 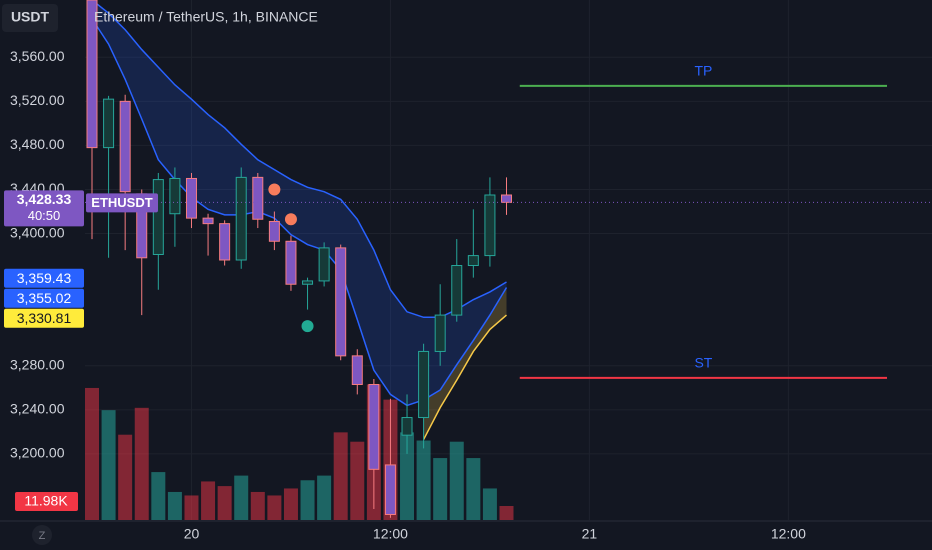 I want to click on x-tick-label: 20, so click(x=192, y=534).